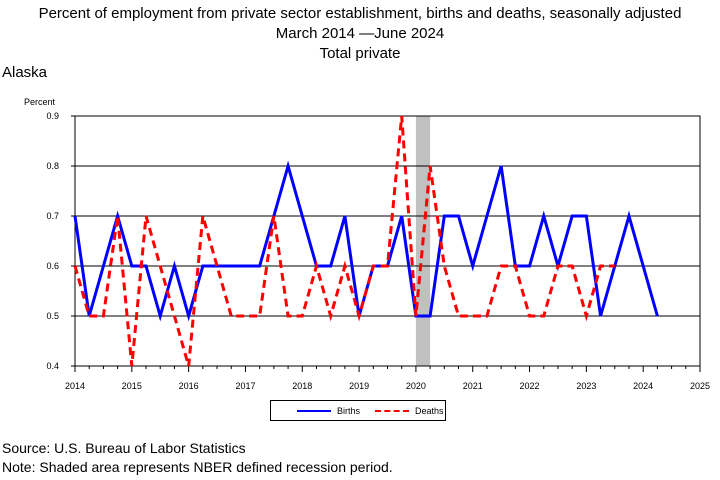  What do you see at coordinates (530, 386) in the screenshot?
I see `x-tick-label: 2022` at bounding box center [530, 386].